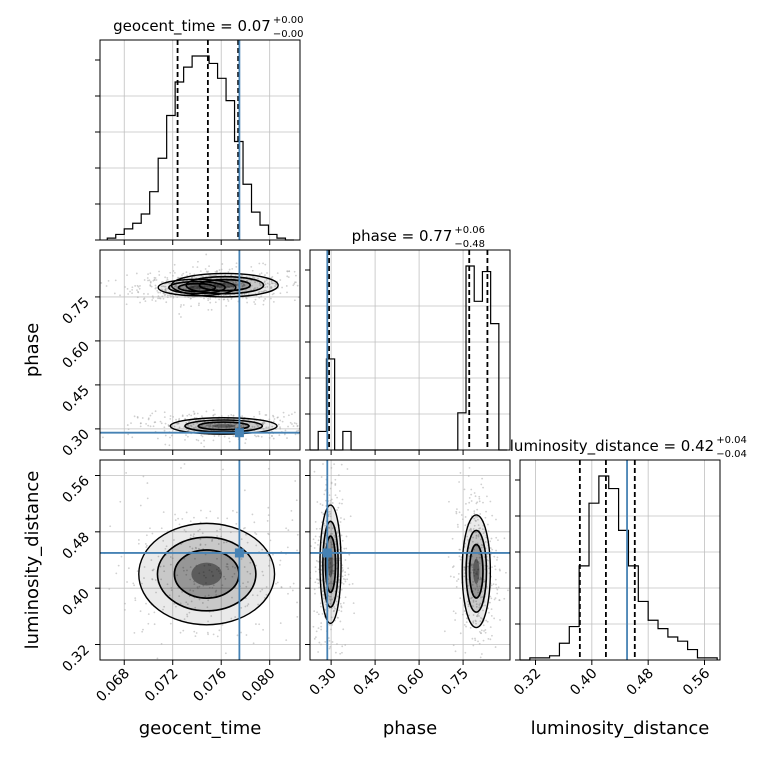  What do you see at coordinates (731, 454) in the screenshot?
I see `title-lower-luminosity_distance: −0.04` at bounding box center [731, 454].